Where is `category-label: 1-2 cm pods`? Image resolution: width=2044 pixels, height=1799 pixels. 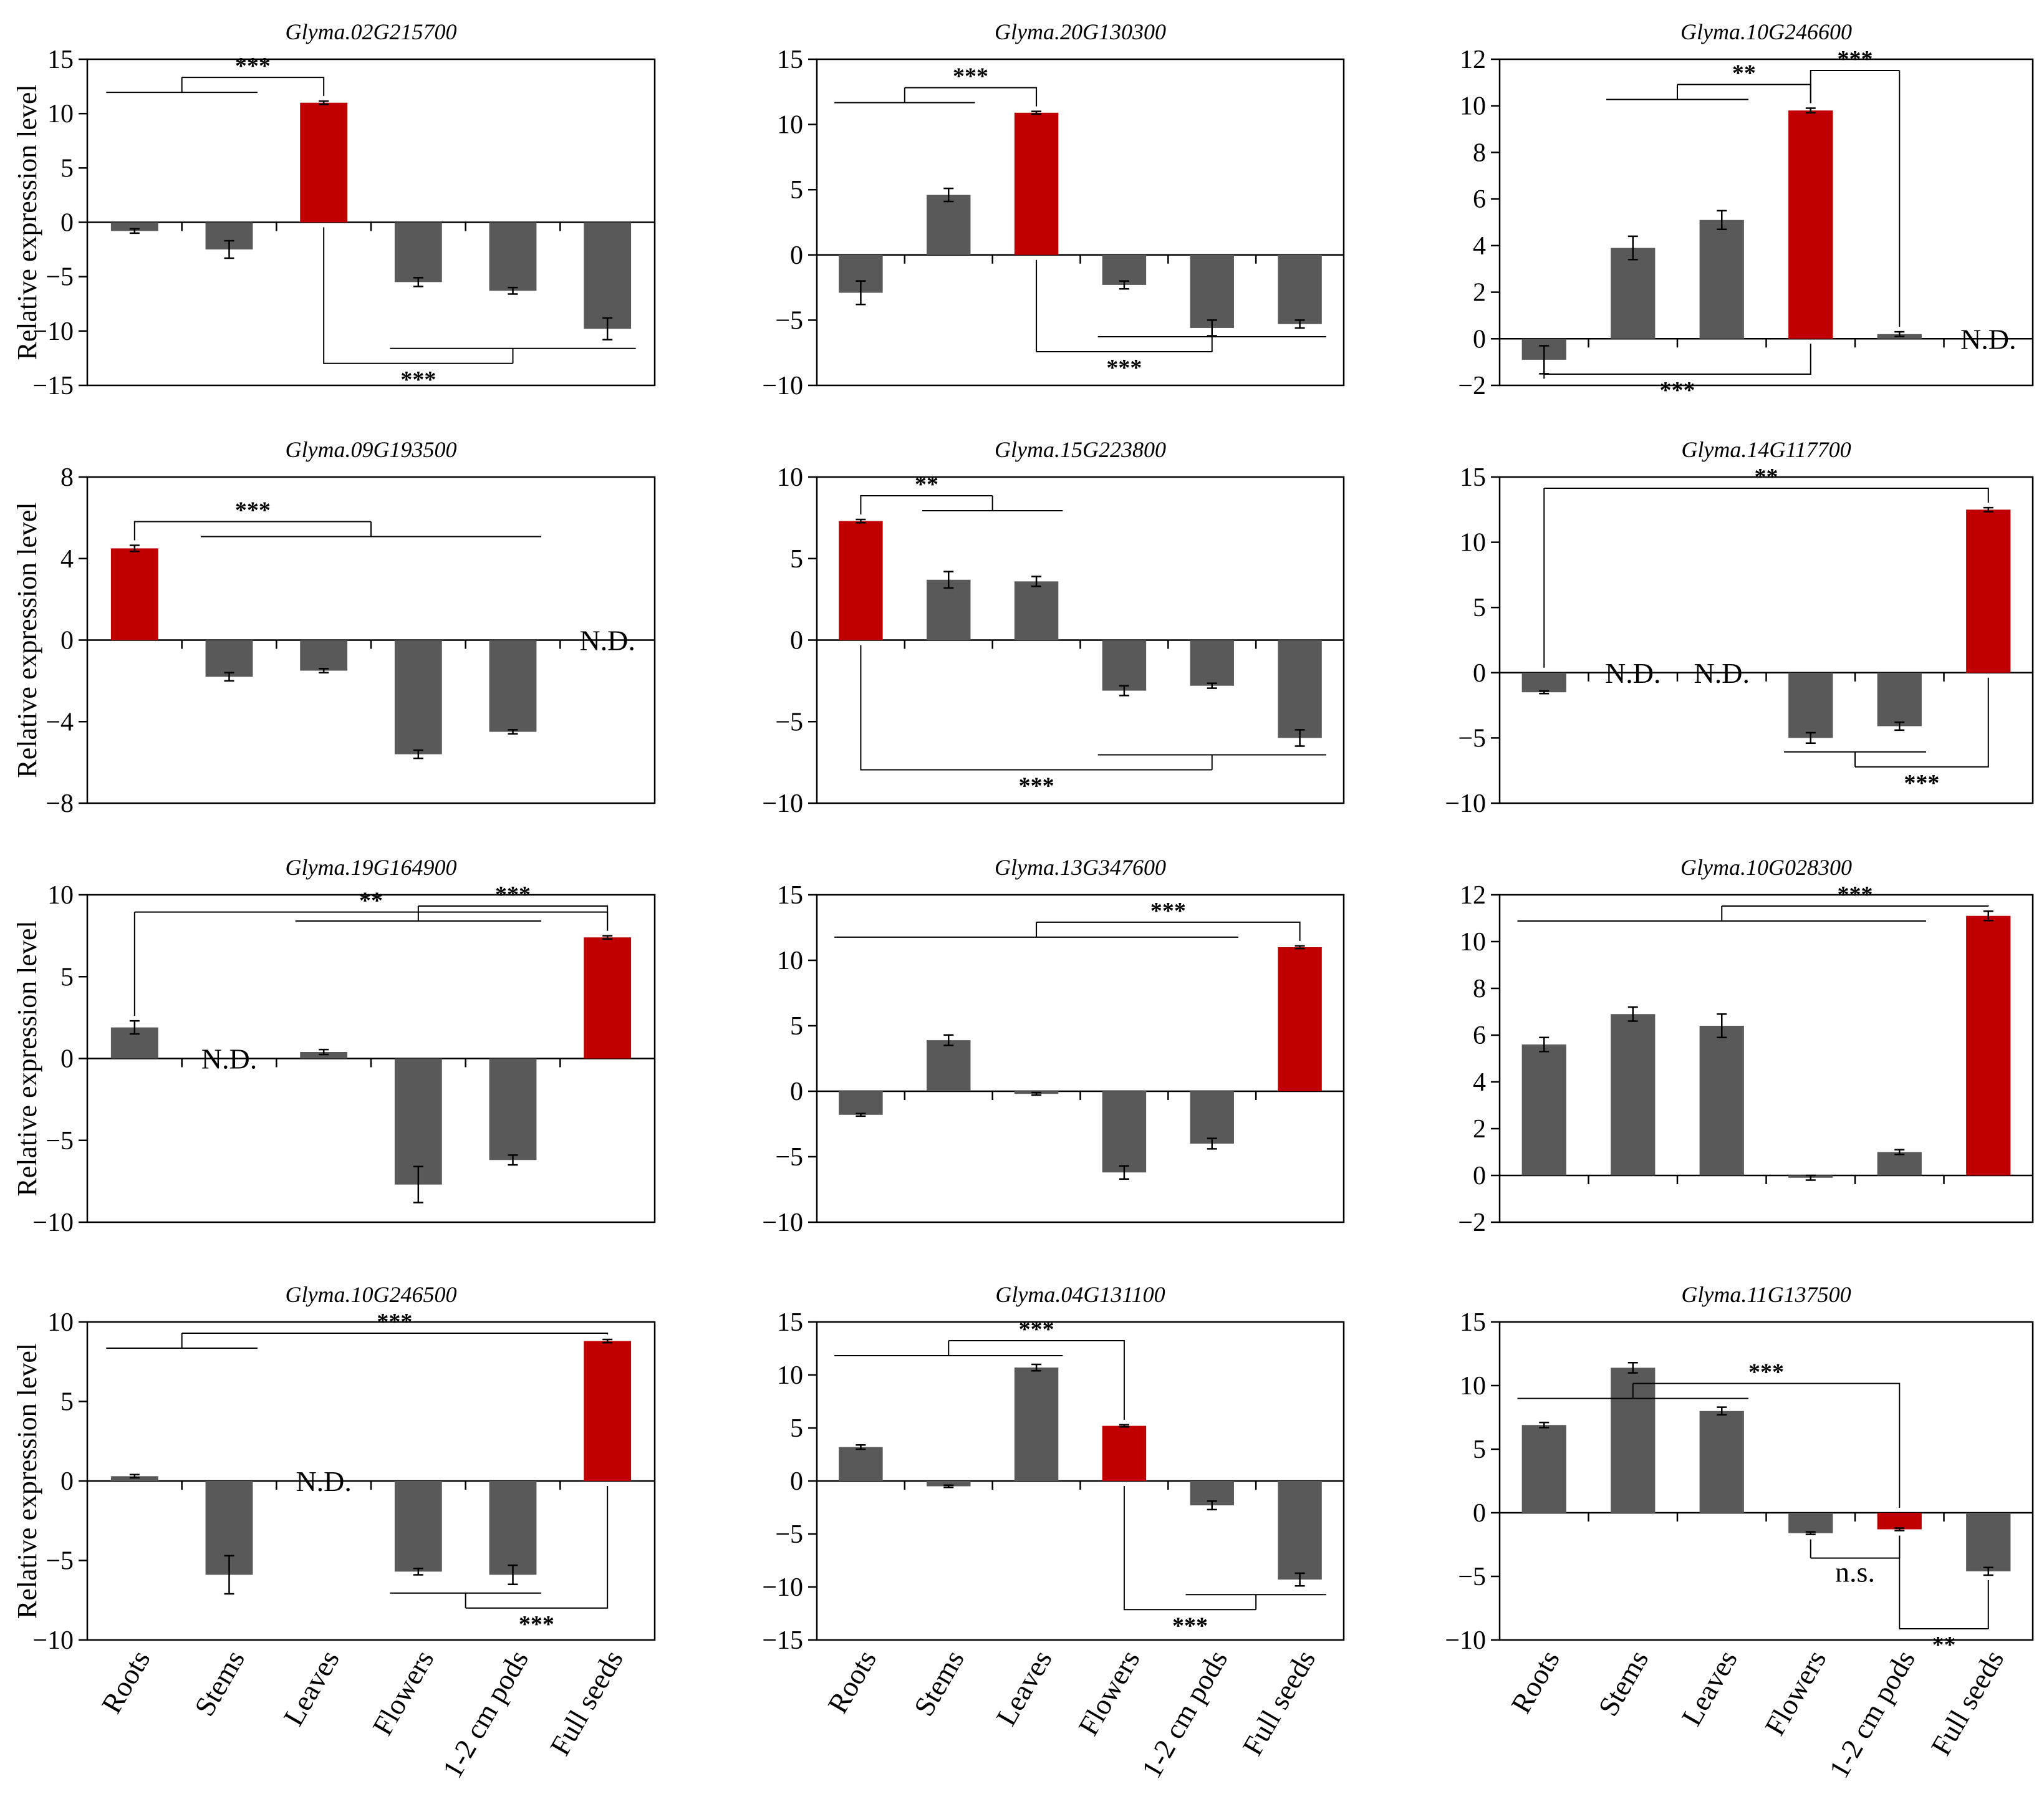
category-label: 1-2 cm pods is located at coordinates (485, 1714).